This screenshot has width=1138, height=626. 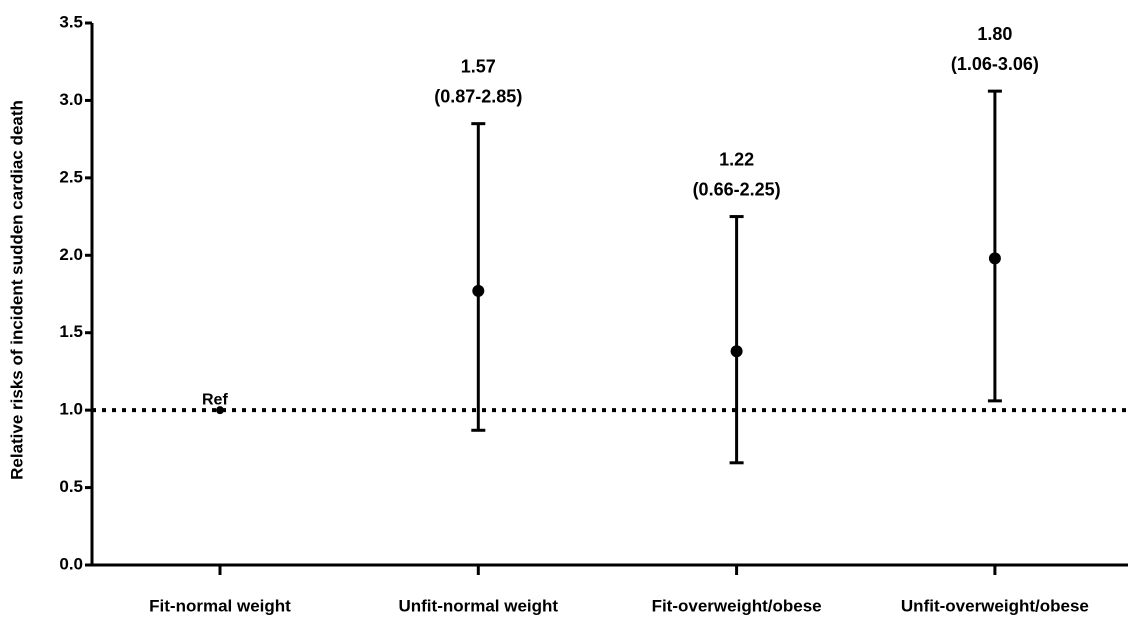 What do you see at coordinates (71, 254) in the screenshot?
I see `y-tick-label: 2.0` at bounding box center [71, 254].